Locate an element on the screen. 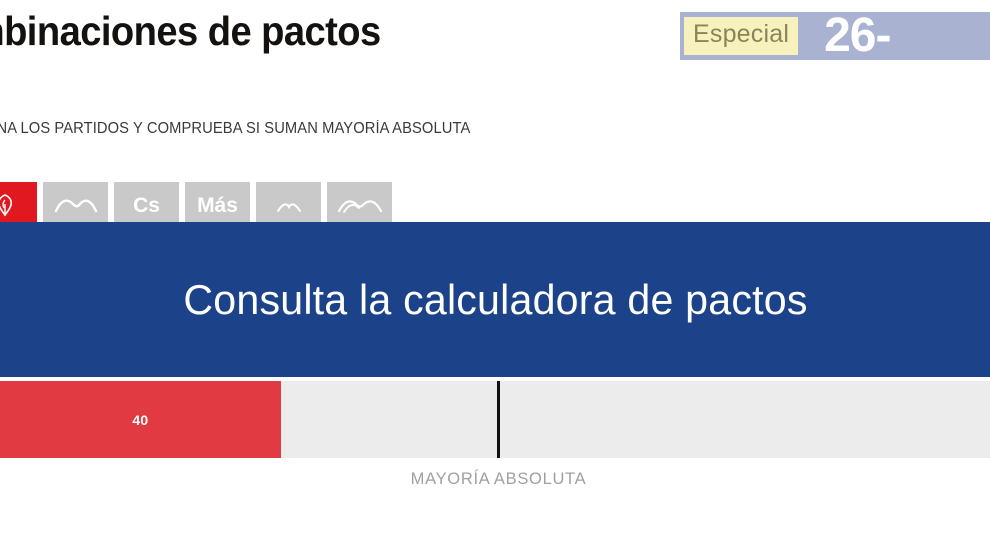 This screenshot has width=990, height=556. party-button-mas: Más is located at coordinates (217, 205).